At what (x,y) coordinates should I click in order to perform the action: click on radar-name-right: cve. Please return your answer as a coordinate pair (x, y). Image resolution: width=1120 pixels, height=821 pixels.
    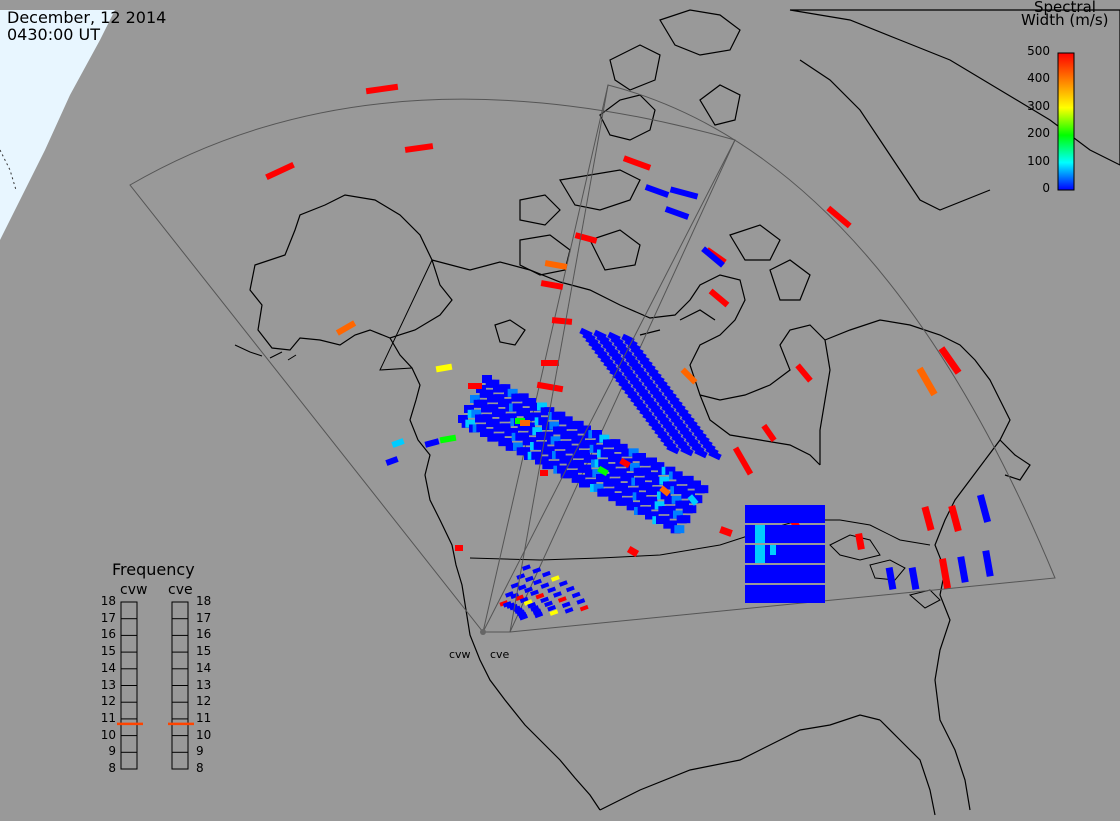
    Looking at the image, I should click on (180, 590).